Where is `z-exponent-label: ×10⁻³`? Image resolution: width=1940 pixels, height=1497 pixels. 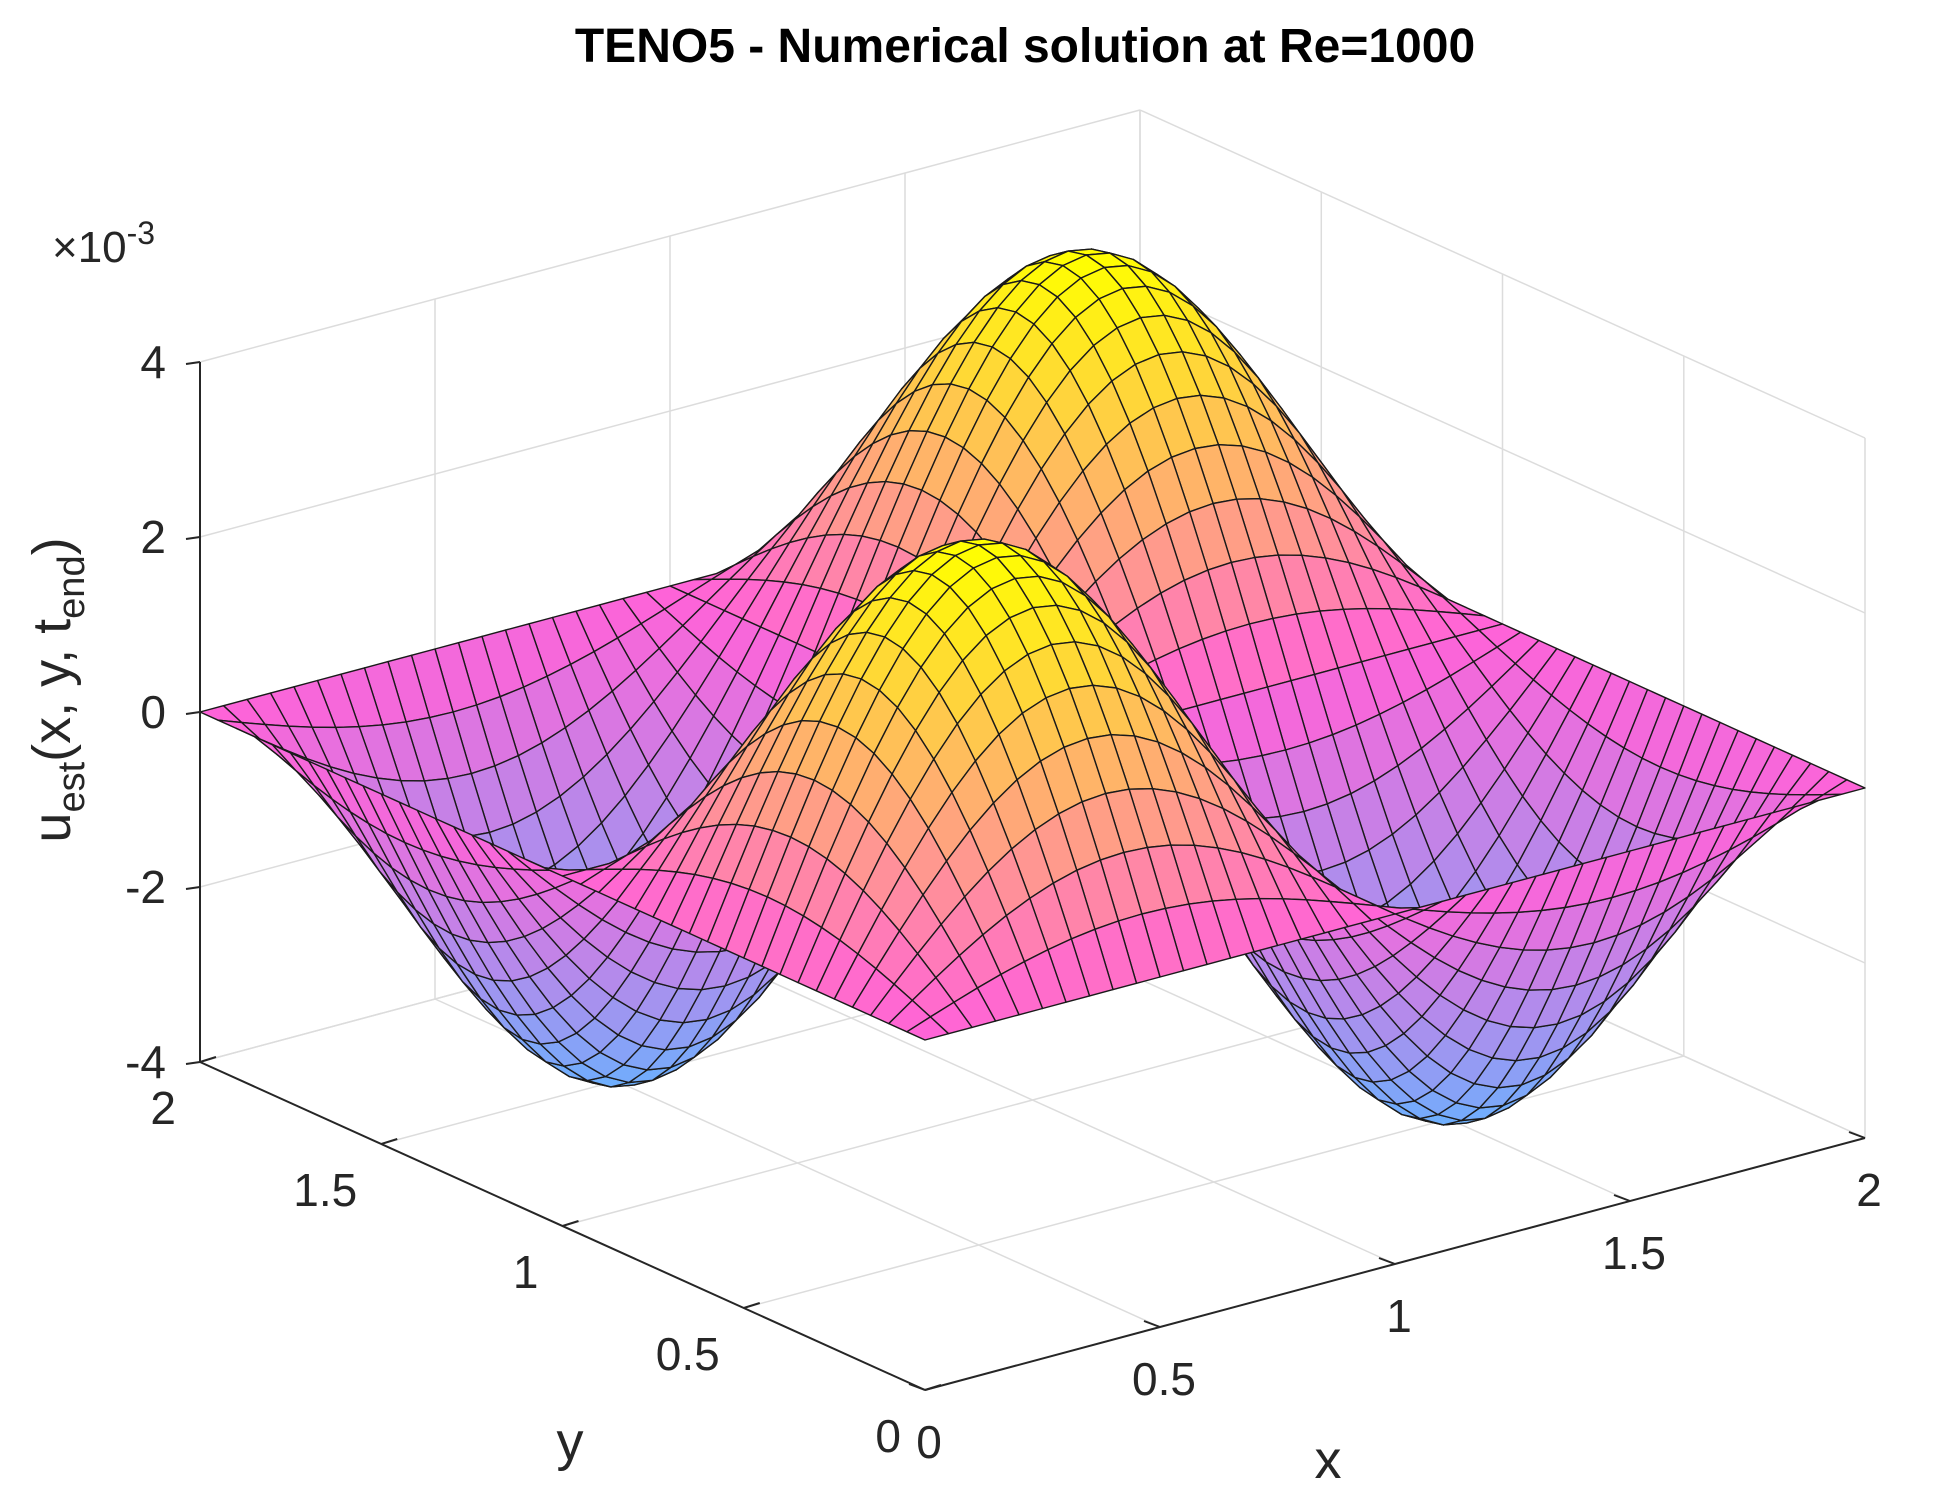 z-exponent-label: ×10⁻³ is located at coordinates (103, 243).